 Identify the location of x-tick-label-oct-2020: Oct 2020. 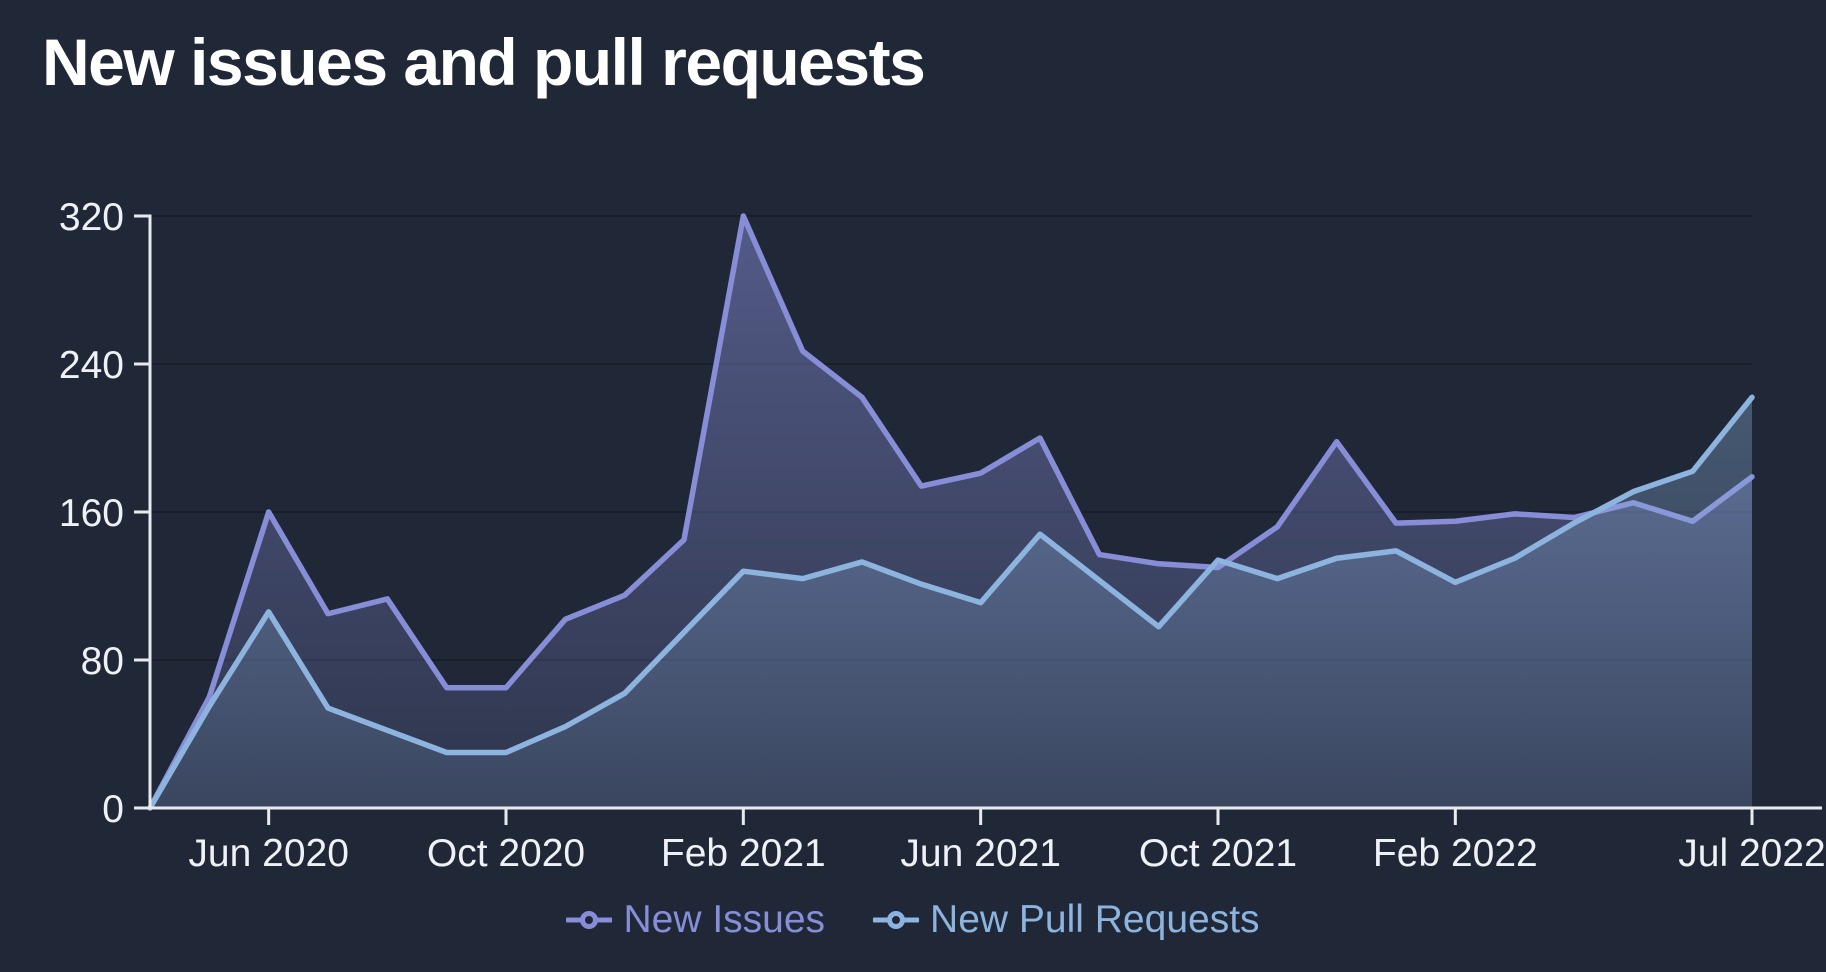
(506, 853).